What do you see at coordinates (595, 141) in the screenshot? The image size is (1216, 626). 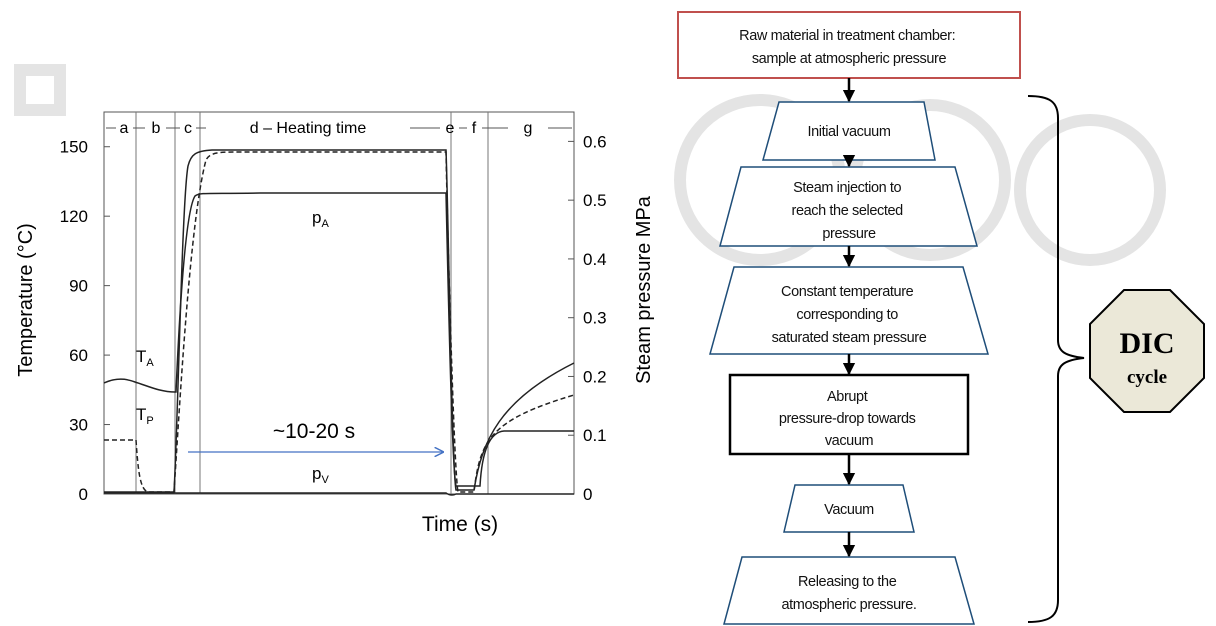 I see `right-axis-tick-label: 0.6` at bounding box center [595, 141].